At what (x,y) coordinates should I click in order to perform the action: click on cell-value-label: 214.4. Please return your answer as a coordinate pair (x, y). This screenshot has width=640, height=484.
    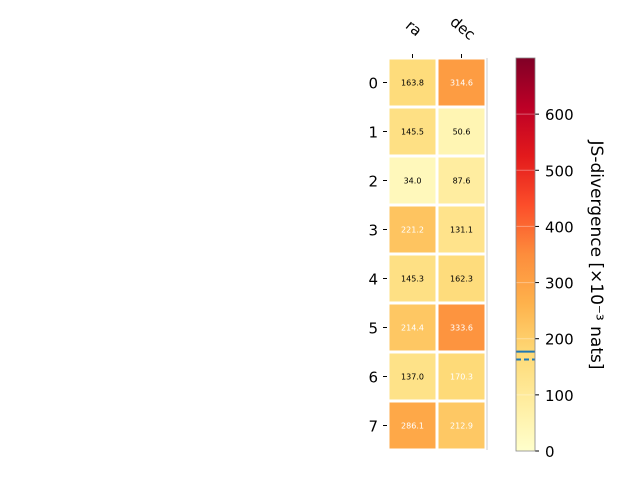
    Looking at the image, I should click on (412, 328).